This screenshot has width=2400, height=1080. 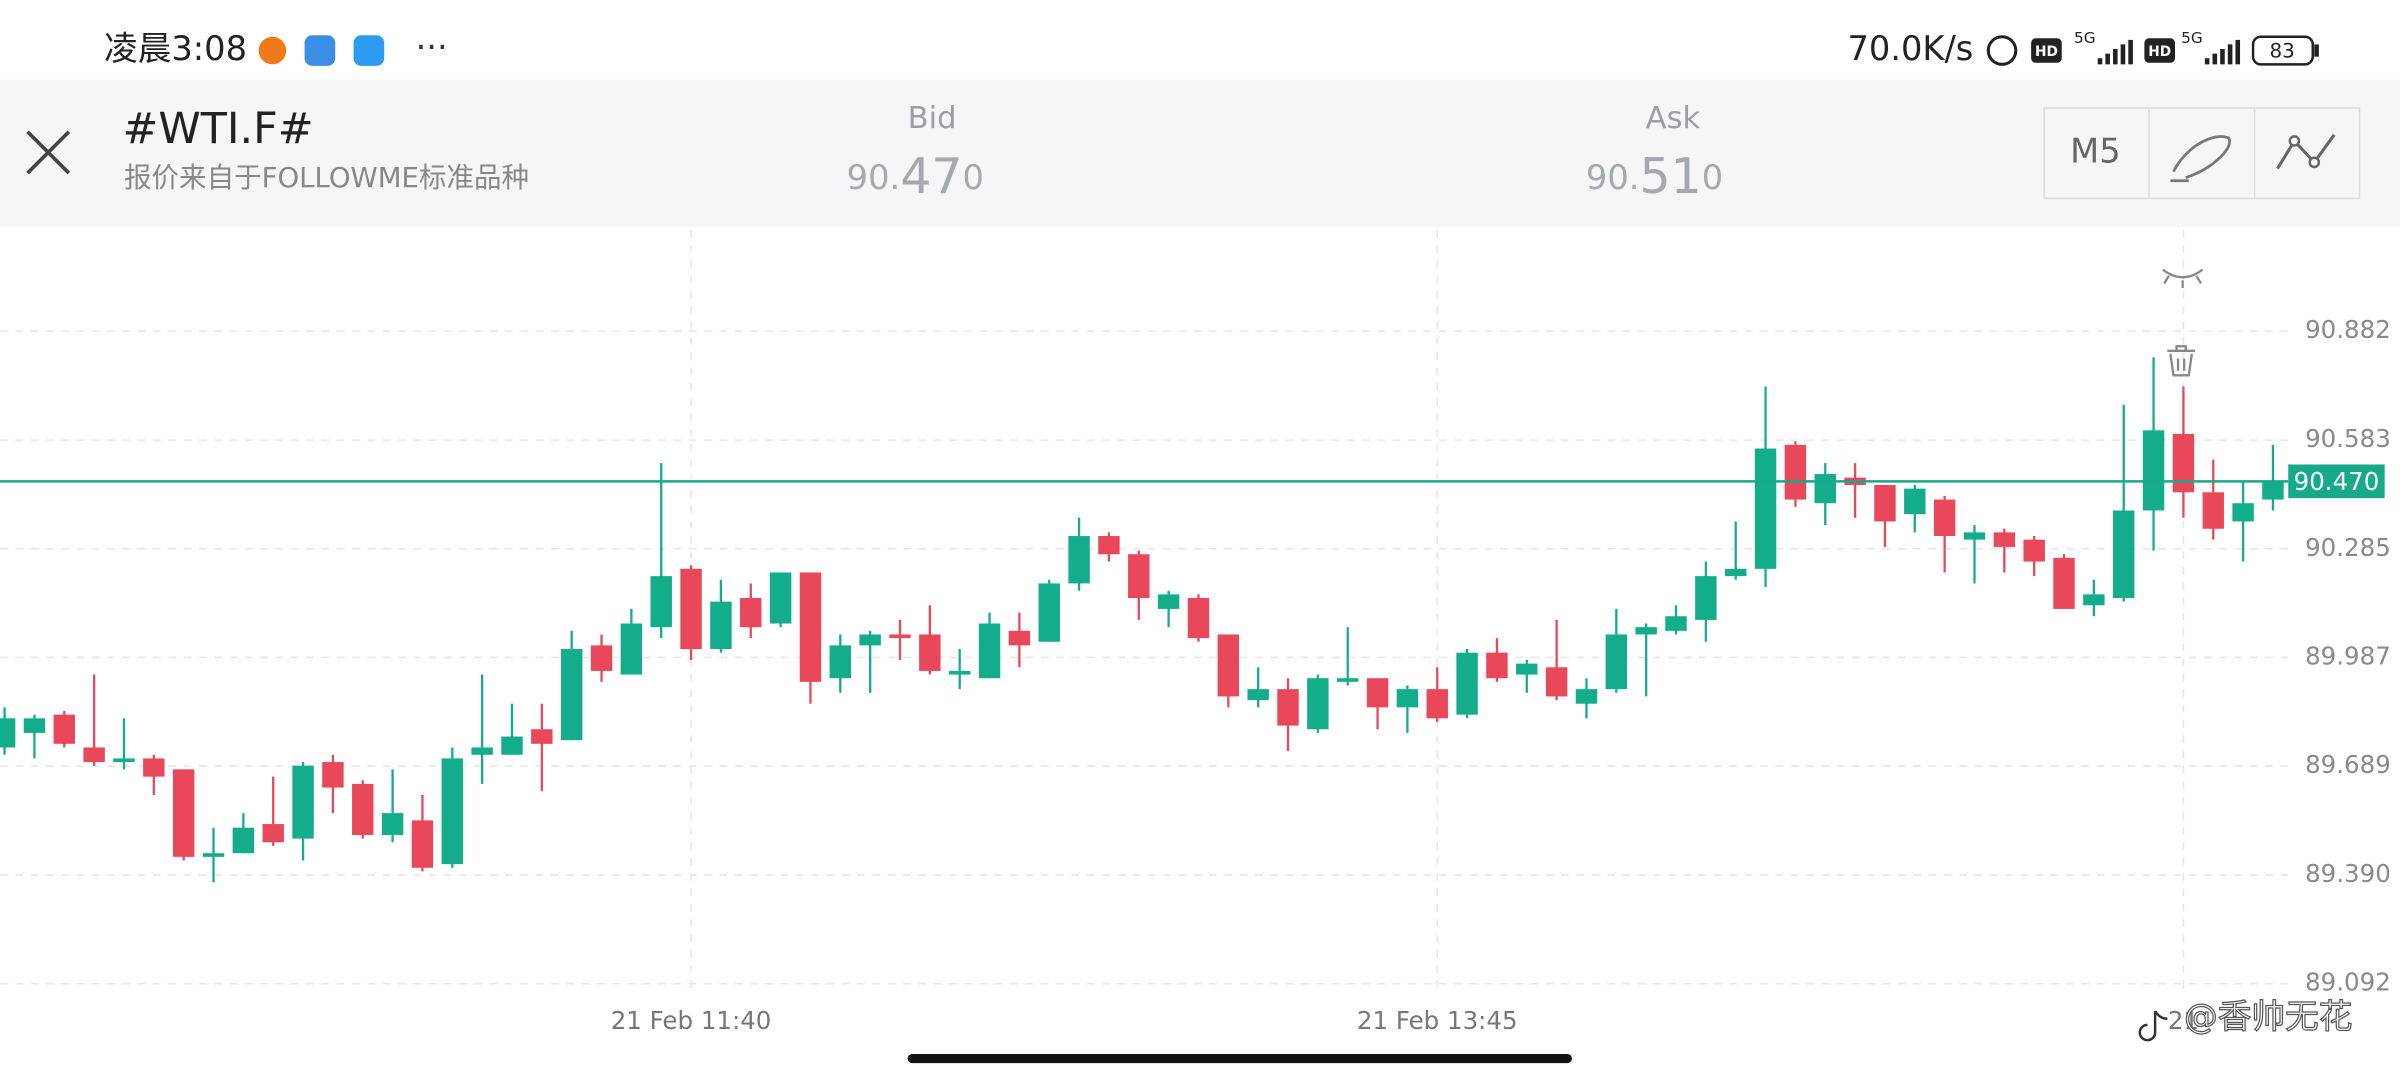 What do you see at coordinates (691, 1020) in the screenshot?
I see `x-tick-label: 21 Feb 11:40` at bounding box center [691, 1020].